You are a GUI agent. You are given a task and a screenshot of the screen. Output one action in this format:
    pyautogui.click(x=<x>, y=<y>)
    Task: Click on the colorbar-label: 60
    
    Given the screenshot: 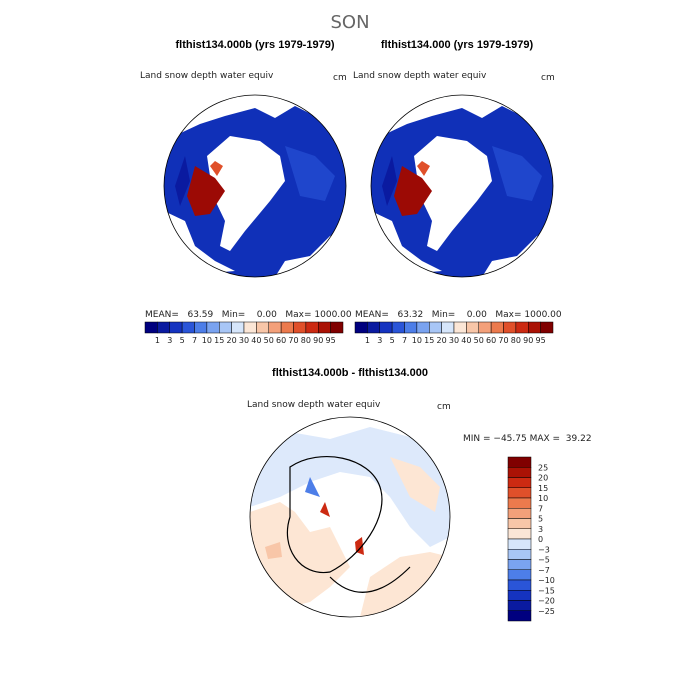 What is the action you would take?
    pyautogui.click(x=281, y=340)
    